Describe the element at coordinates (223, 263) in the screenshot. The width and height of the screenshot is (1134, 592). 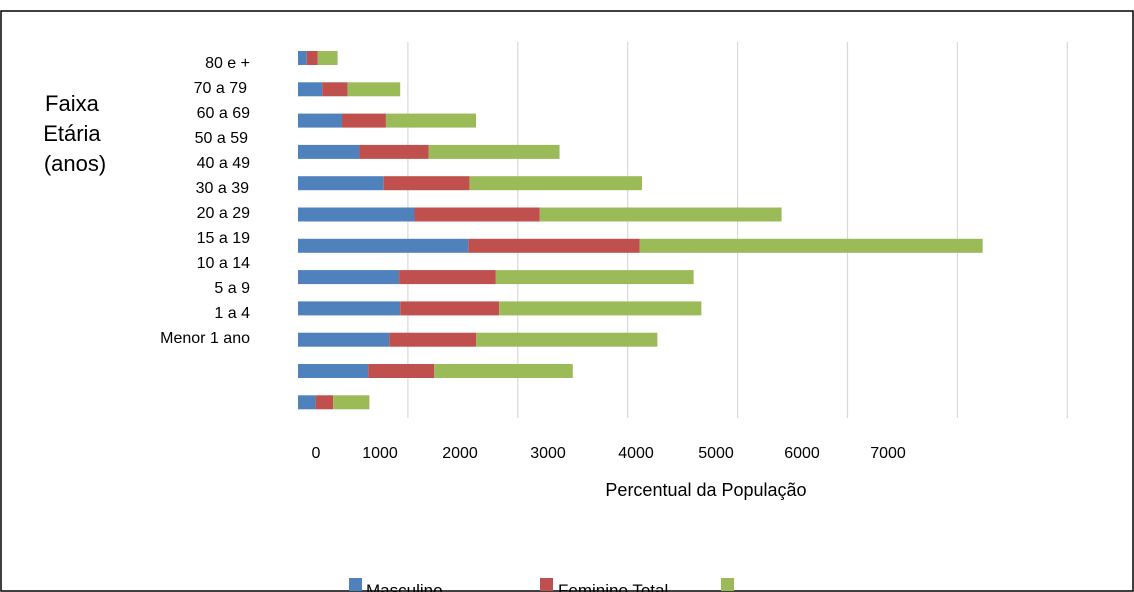
I see `category-label: 10 a 14` at that location.